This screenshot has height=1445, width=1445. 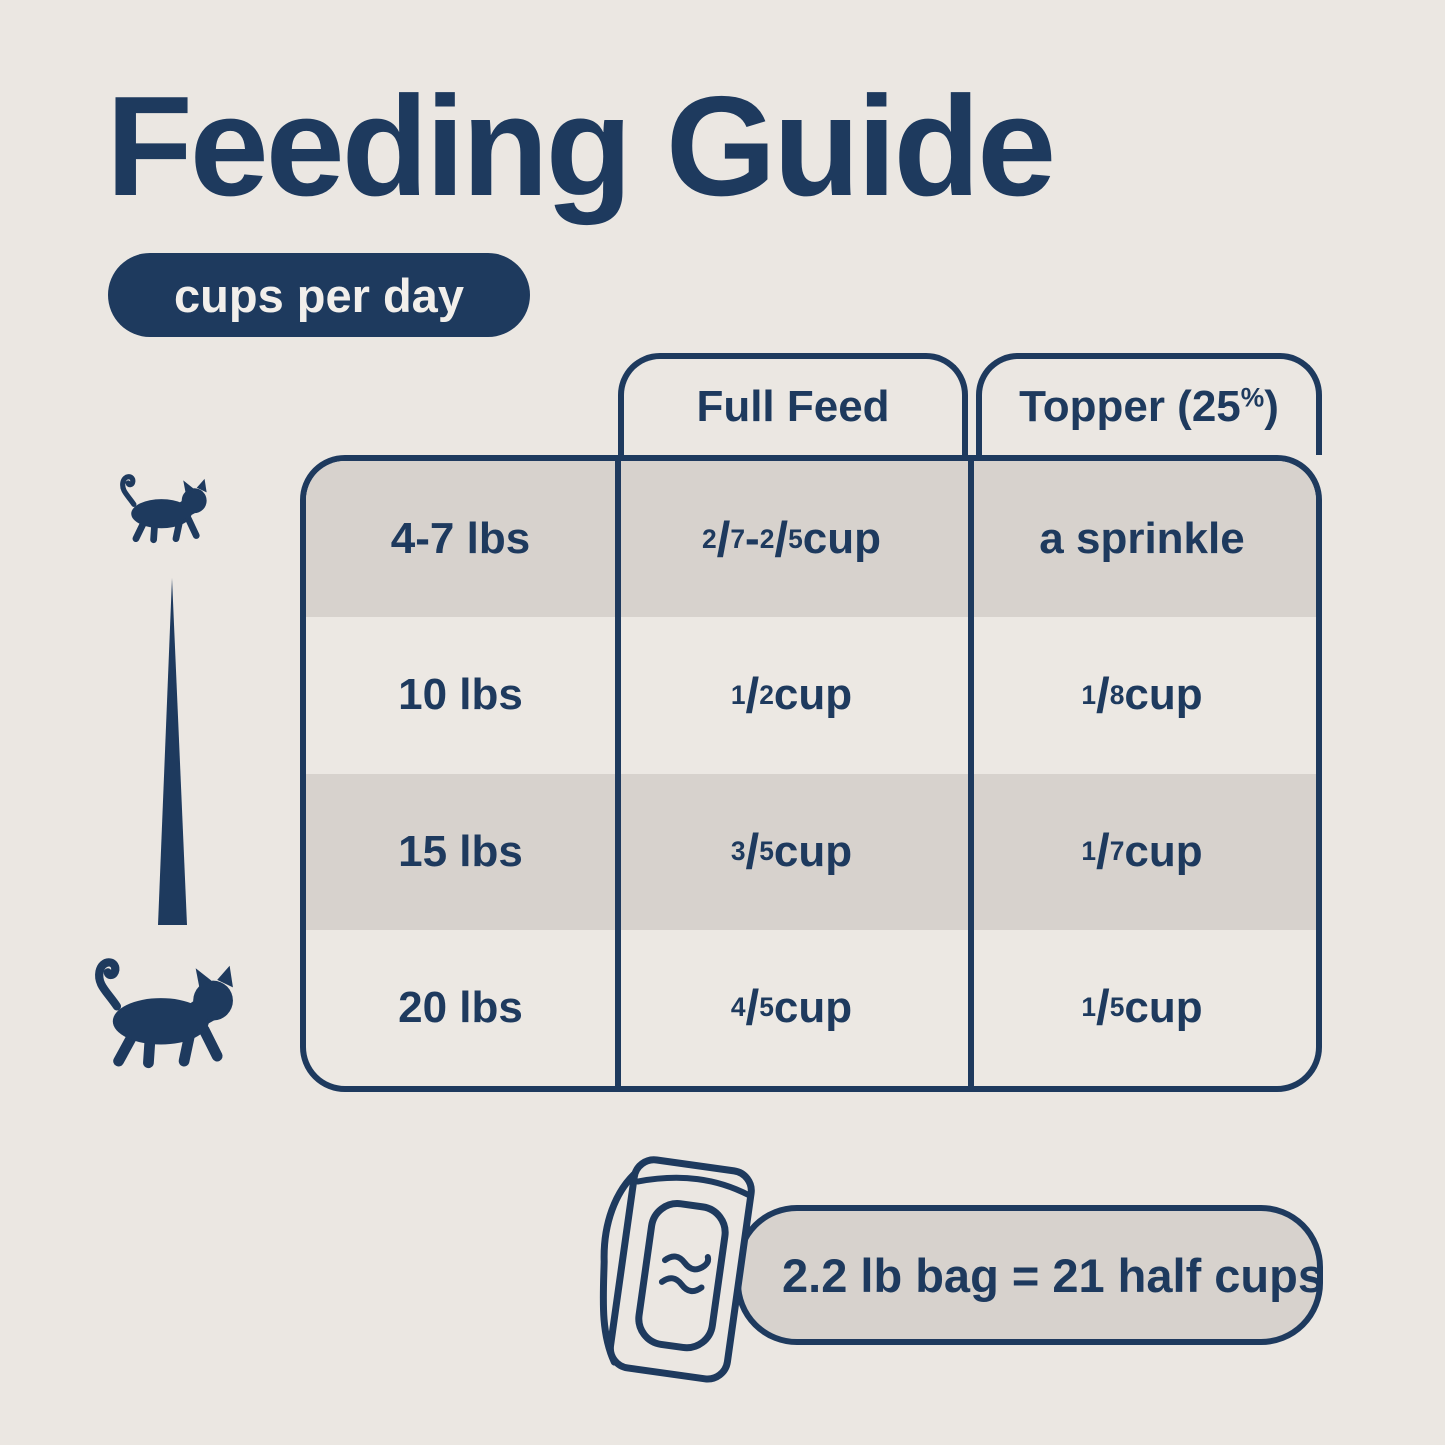 What do you see at coordinates (163, 509) in the screenshot?
I see `small-cat-icon` at bounding box center [163, 509].